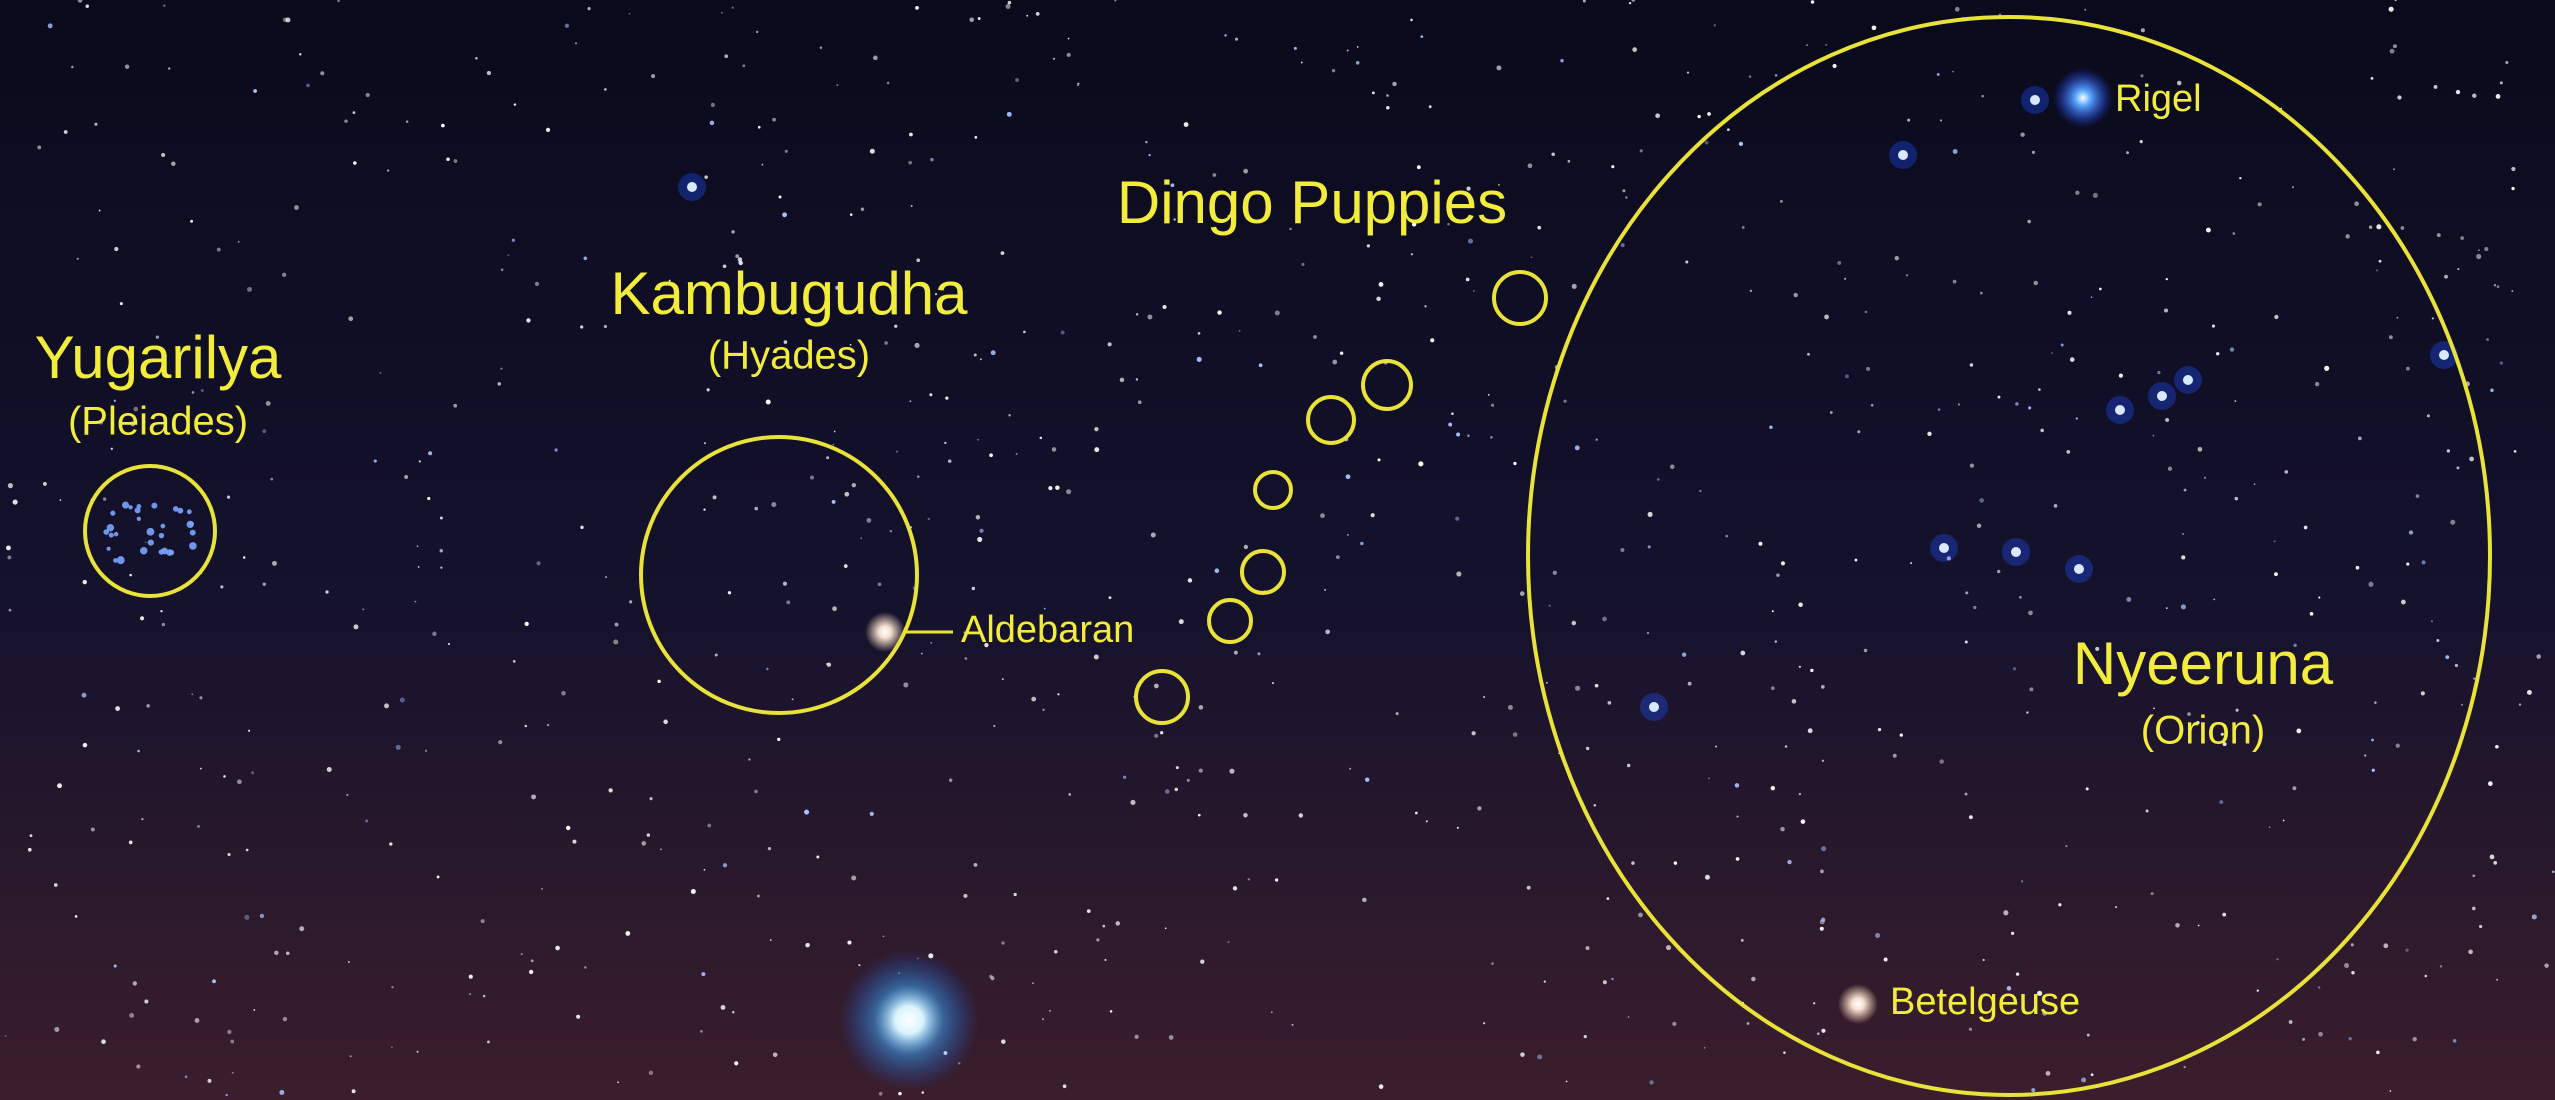 This screenshot has width=2555, height=1100. What do you see at coordinates (2203, 663) in the screenshot?
I see `label: Nyeeruna` at bounding box center [2203, 663].